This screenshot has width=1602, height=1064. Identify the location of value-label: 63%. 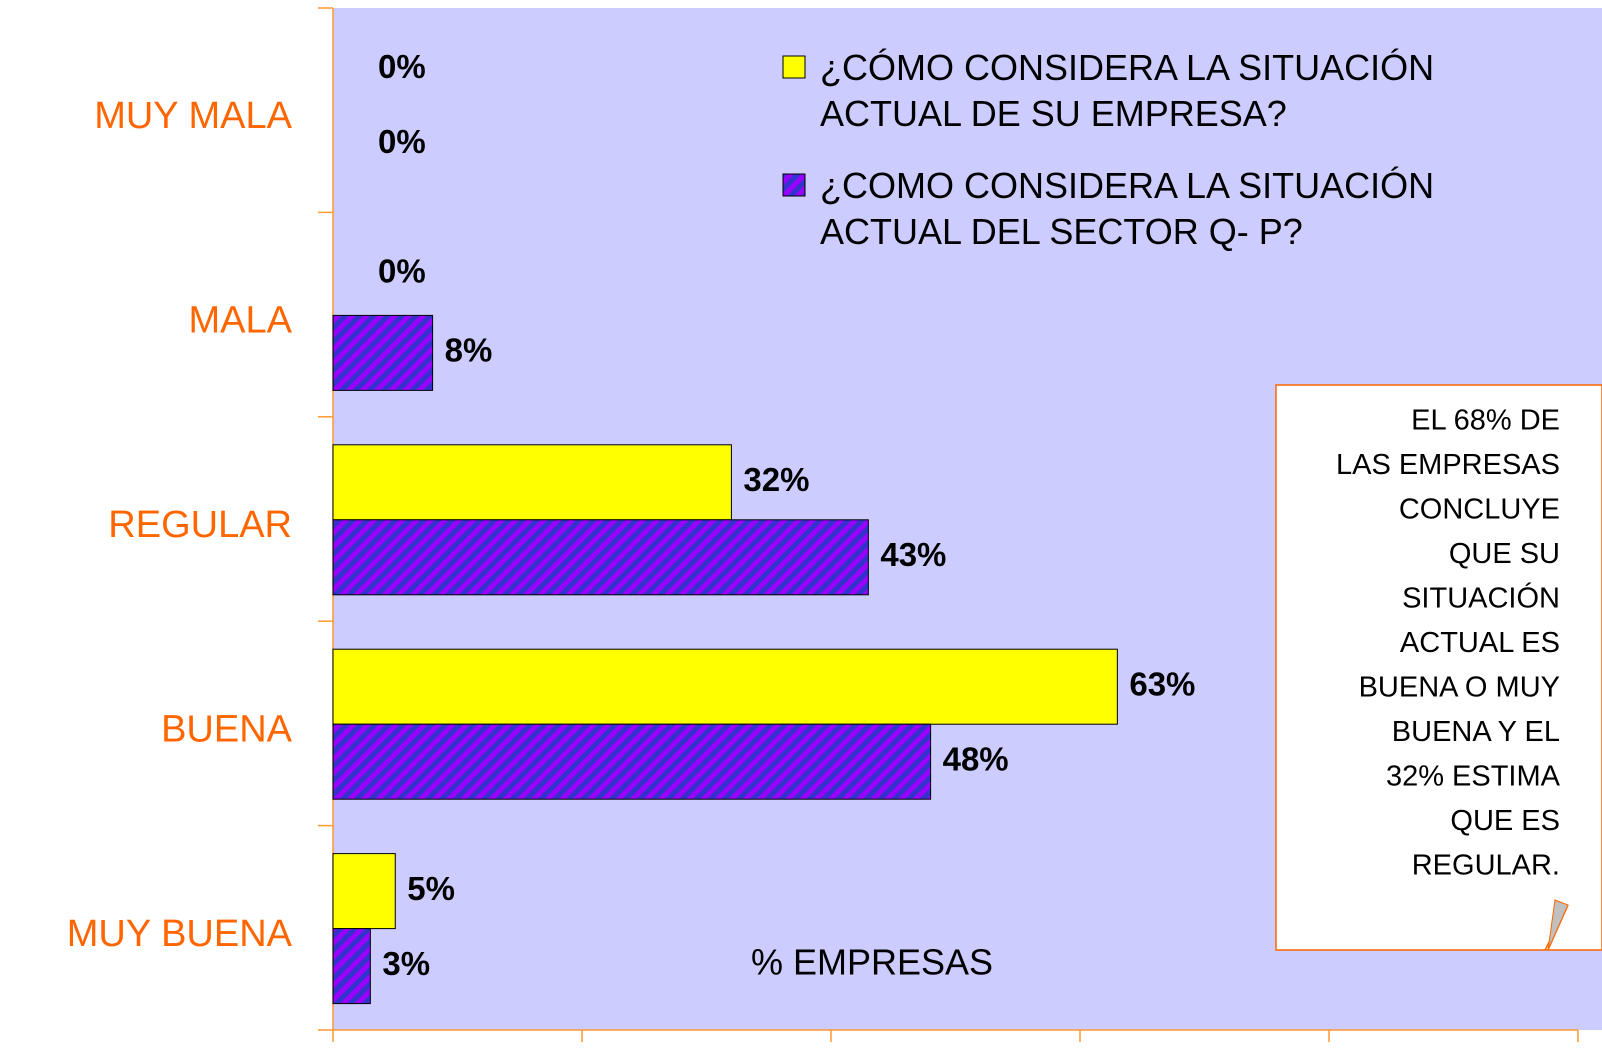
(1162, 683).